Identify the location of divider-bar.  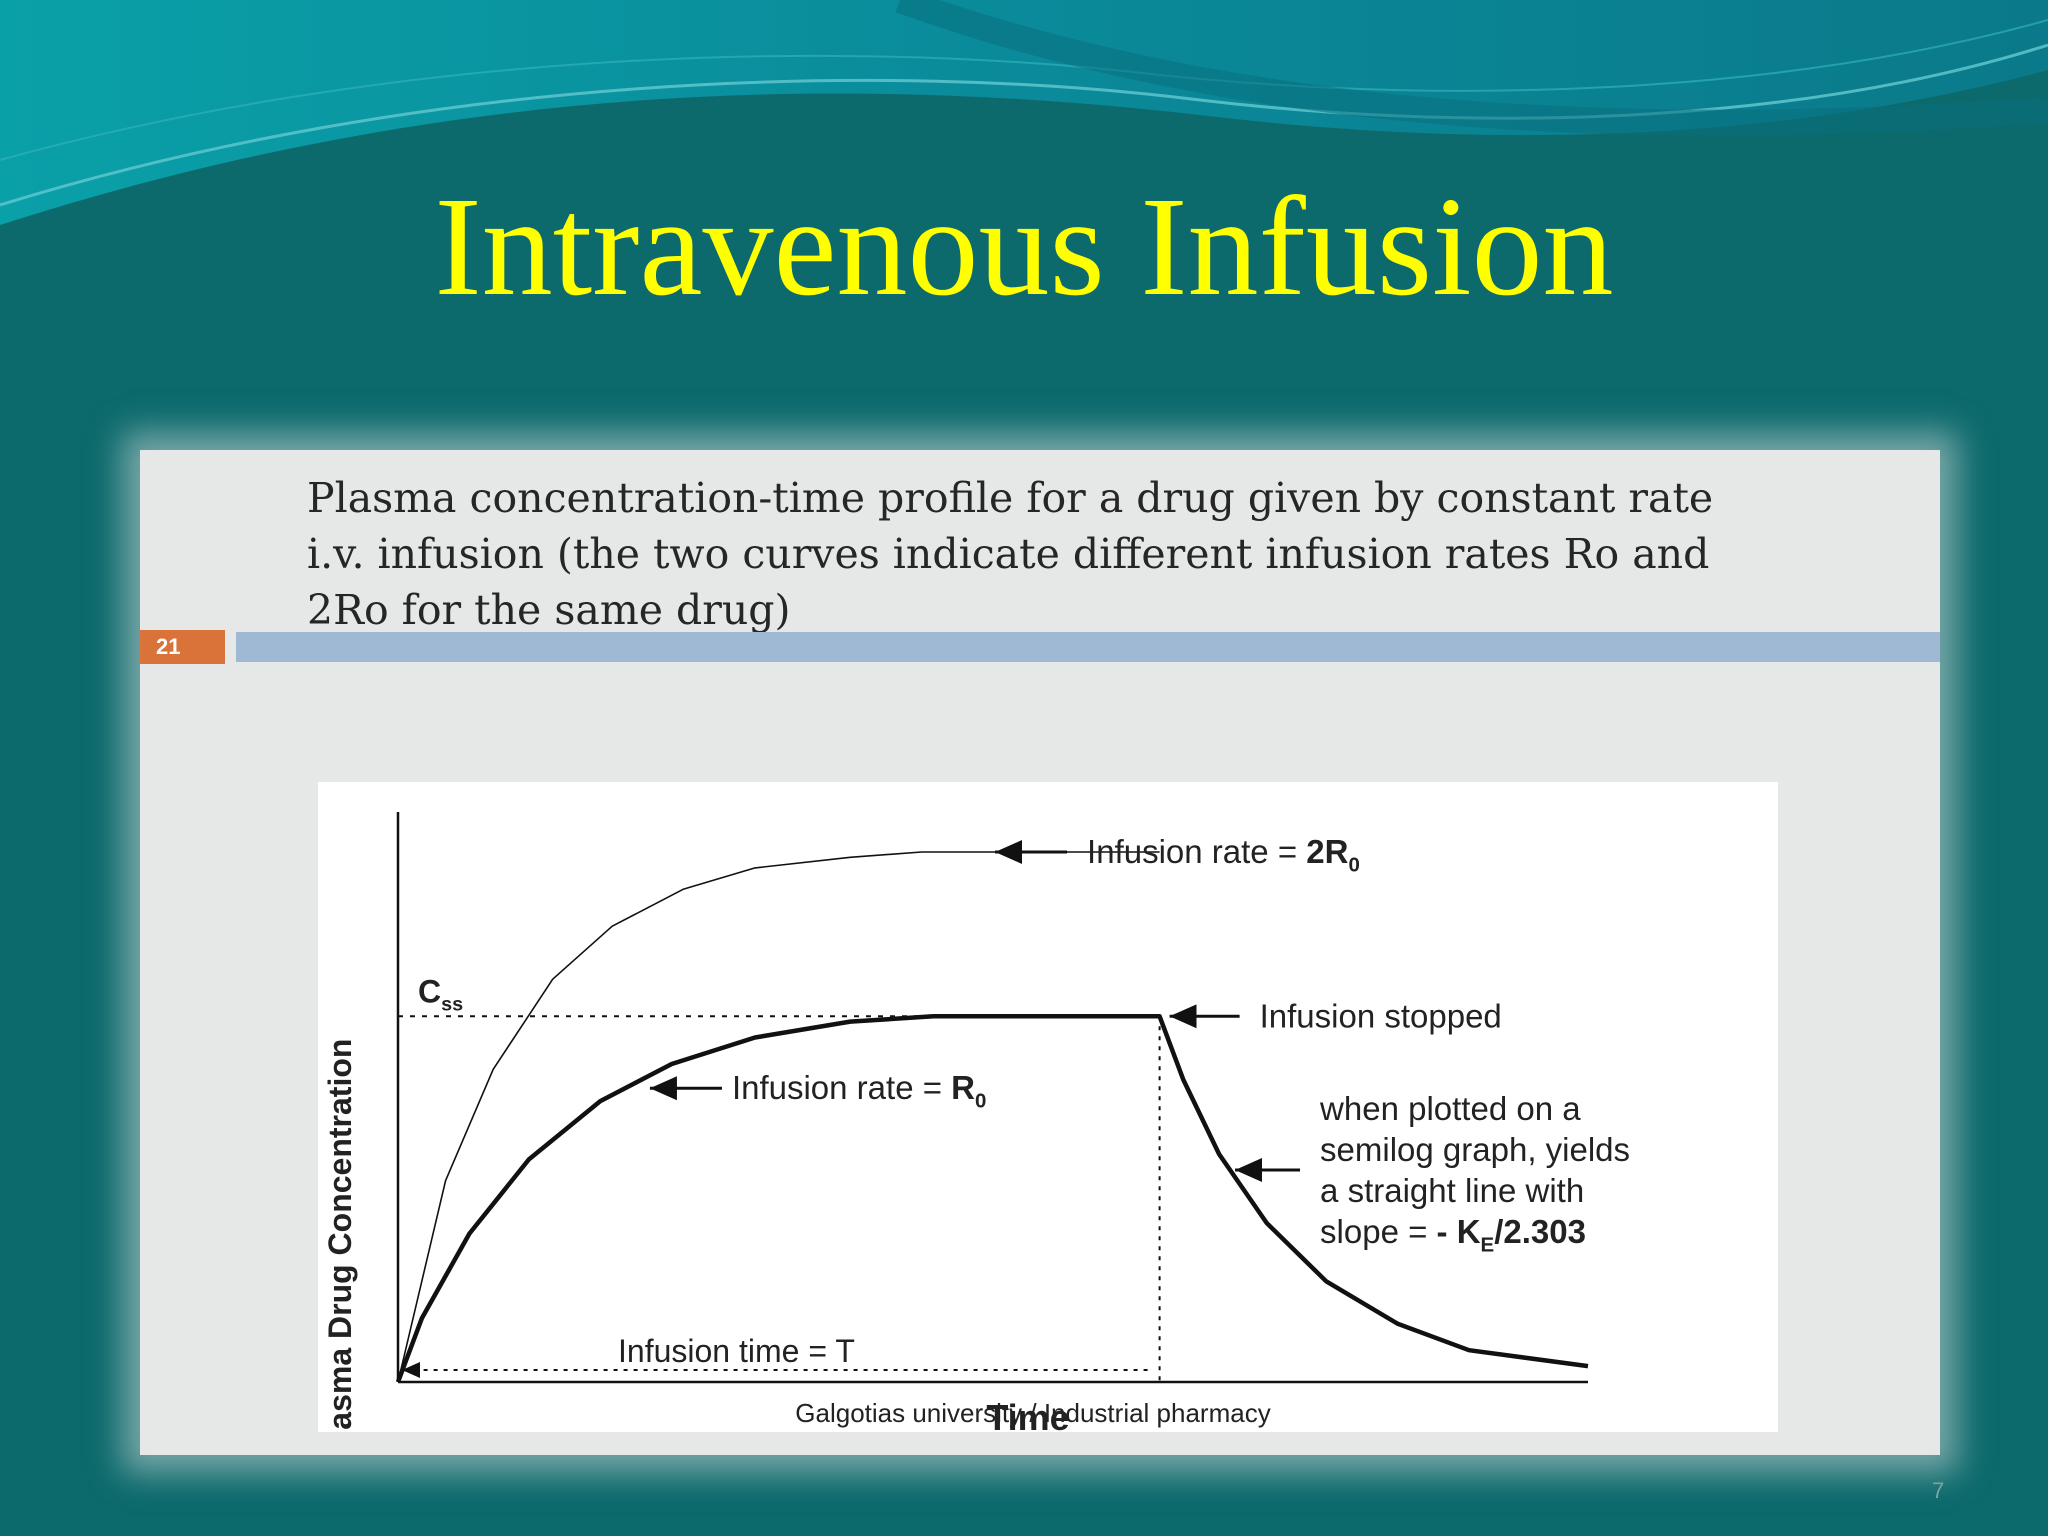
(1088, 647).